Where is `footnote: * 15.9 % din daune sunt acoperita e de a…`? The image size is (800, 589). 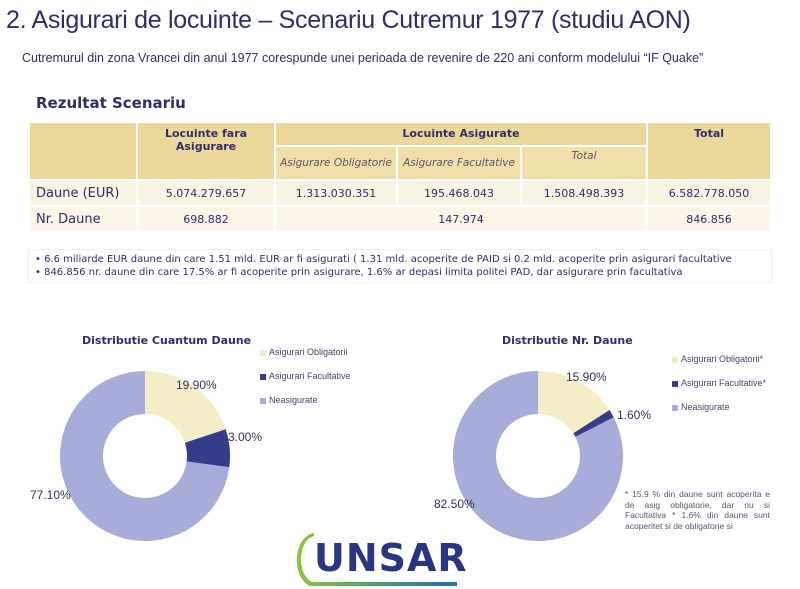 footnote: * 15.9 % din daune sunt acoperita e de a… is located at coordinates (697, 510).